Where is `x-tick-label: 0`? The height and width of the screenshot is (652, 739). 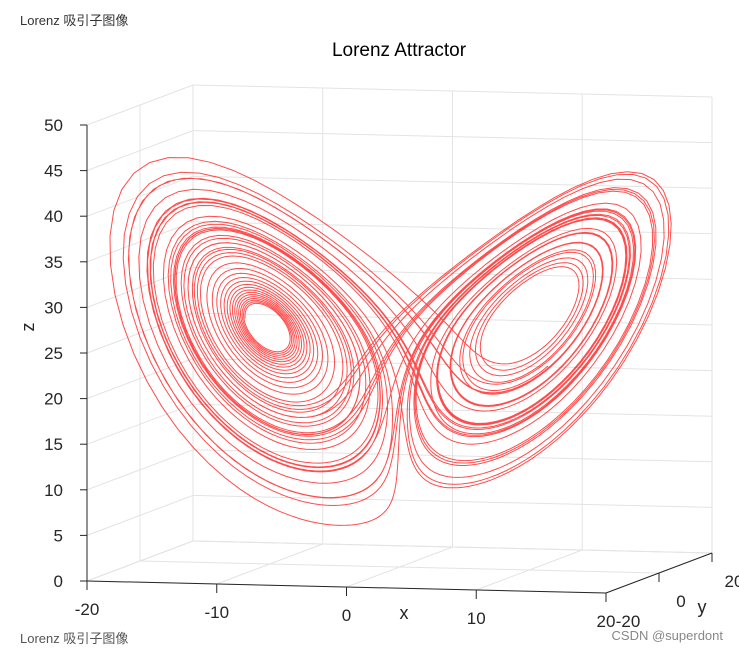
x-tick-label: 0 is located at coordinates (346, 615).